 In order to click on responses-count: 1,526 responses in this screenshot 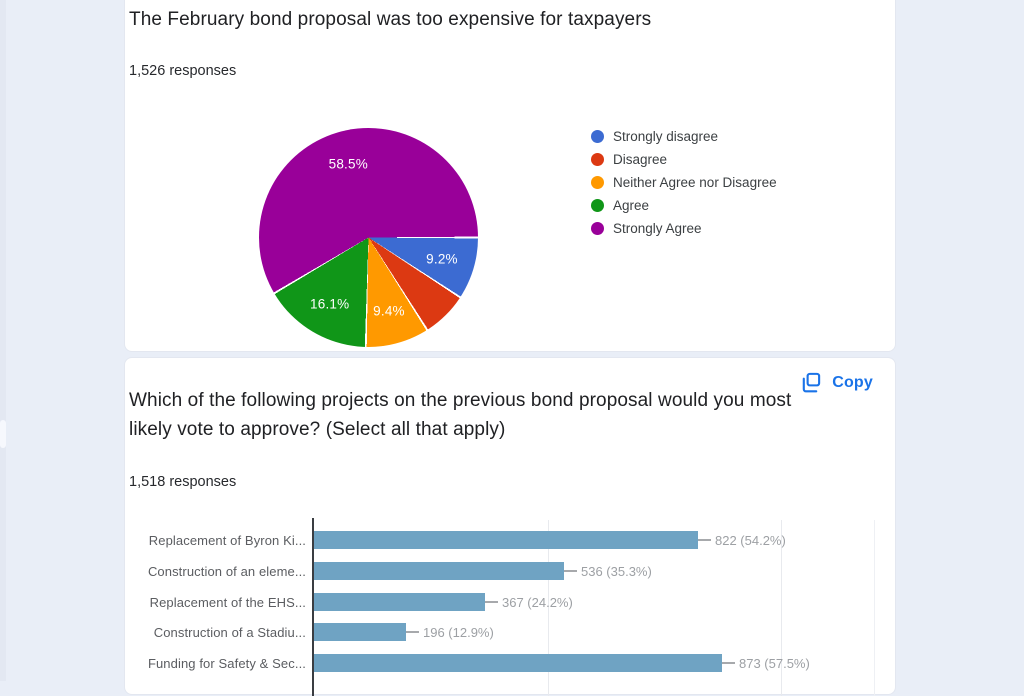, I will do `click(183, 71)`.